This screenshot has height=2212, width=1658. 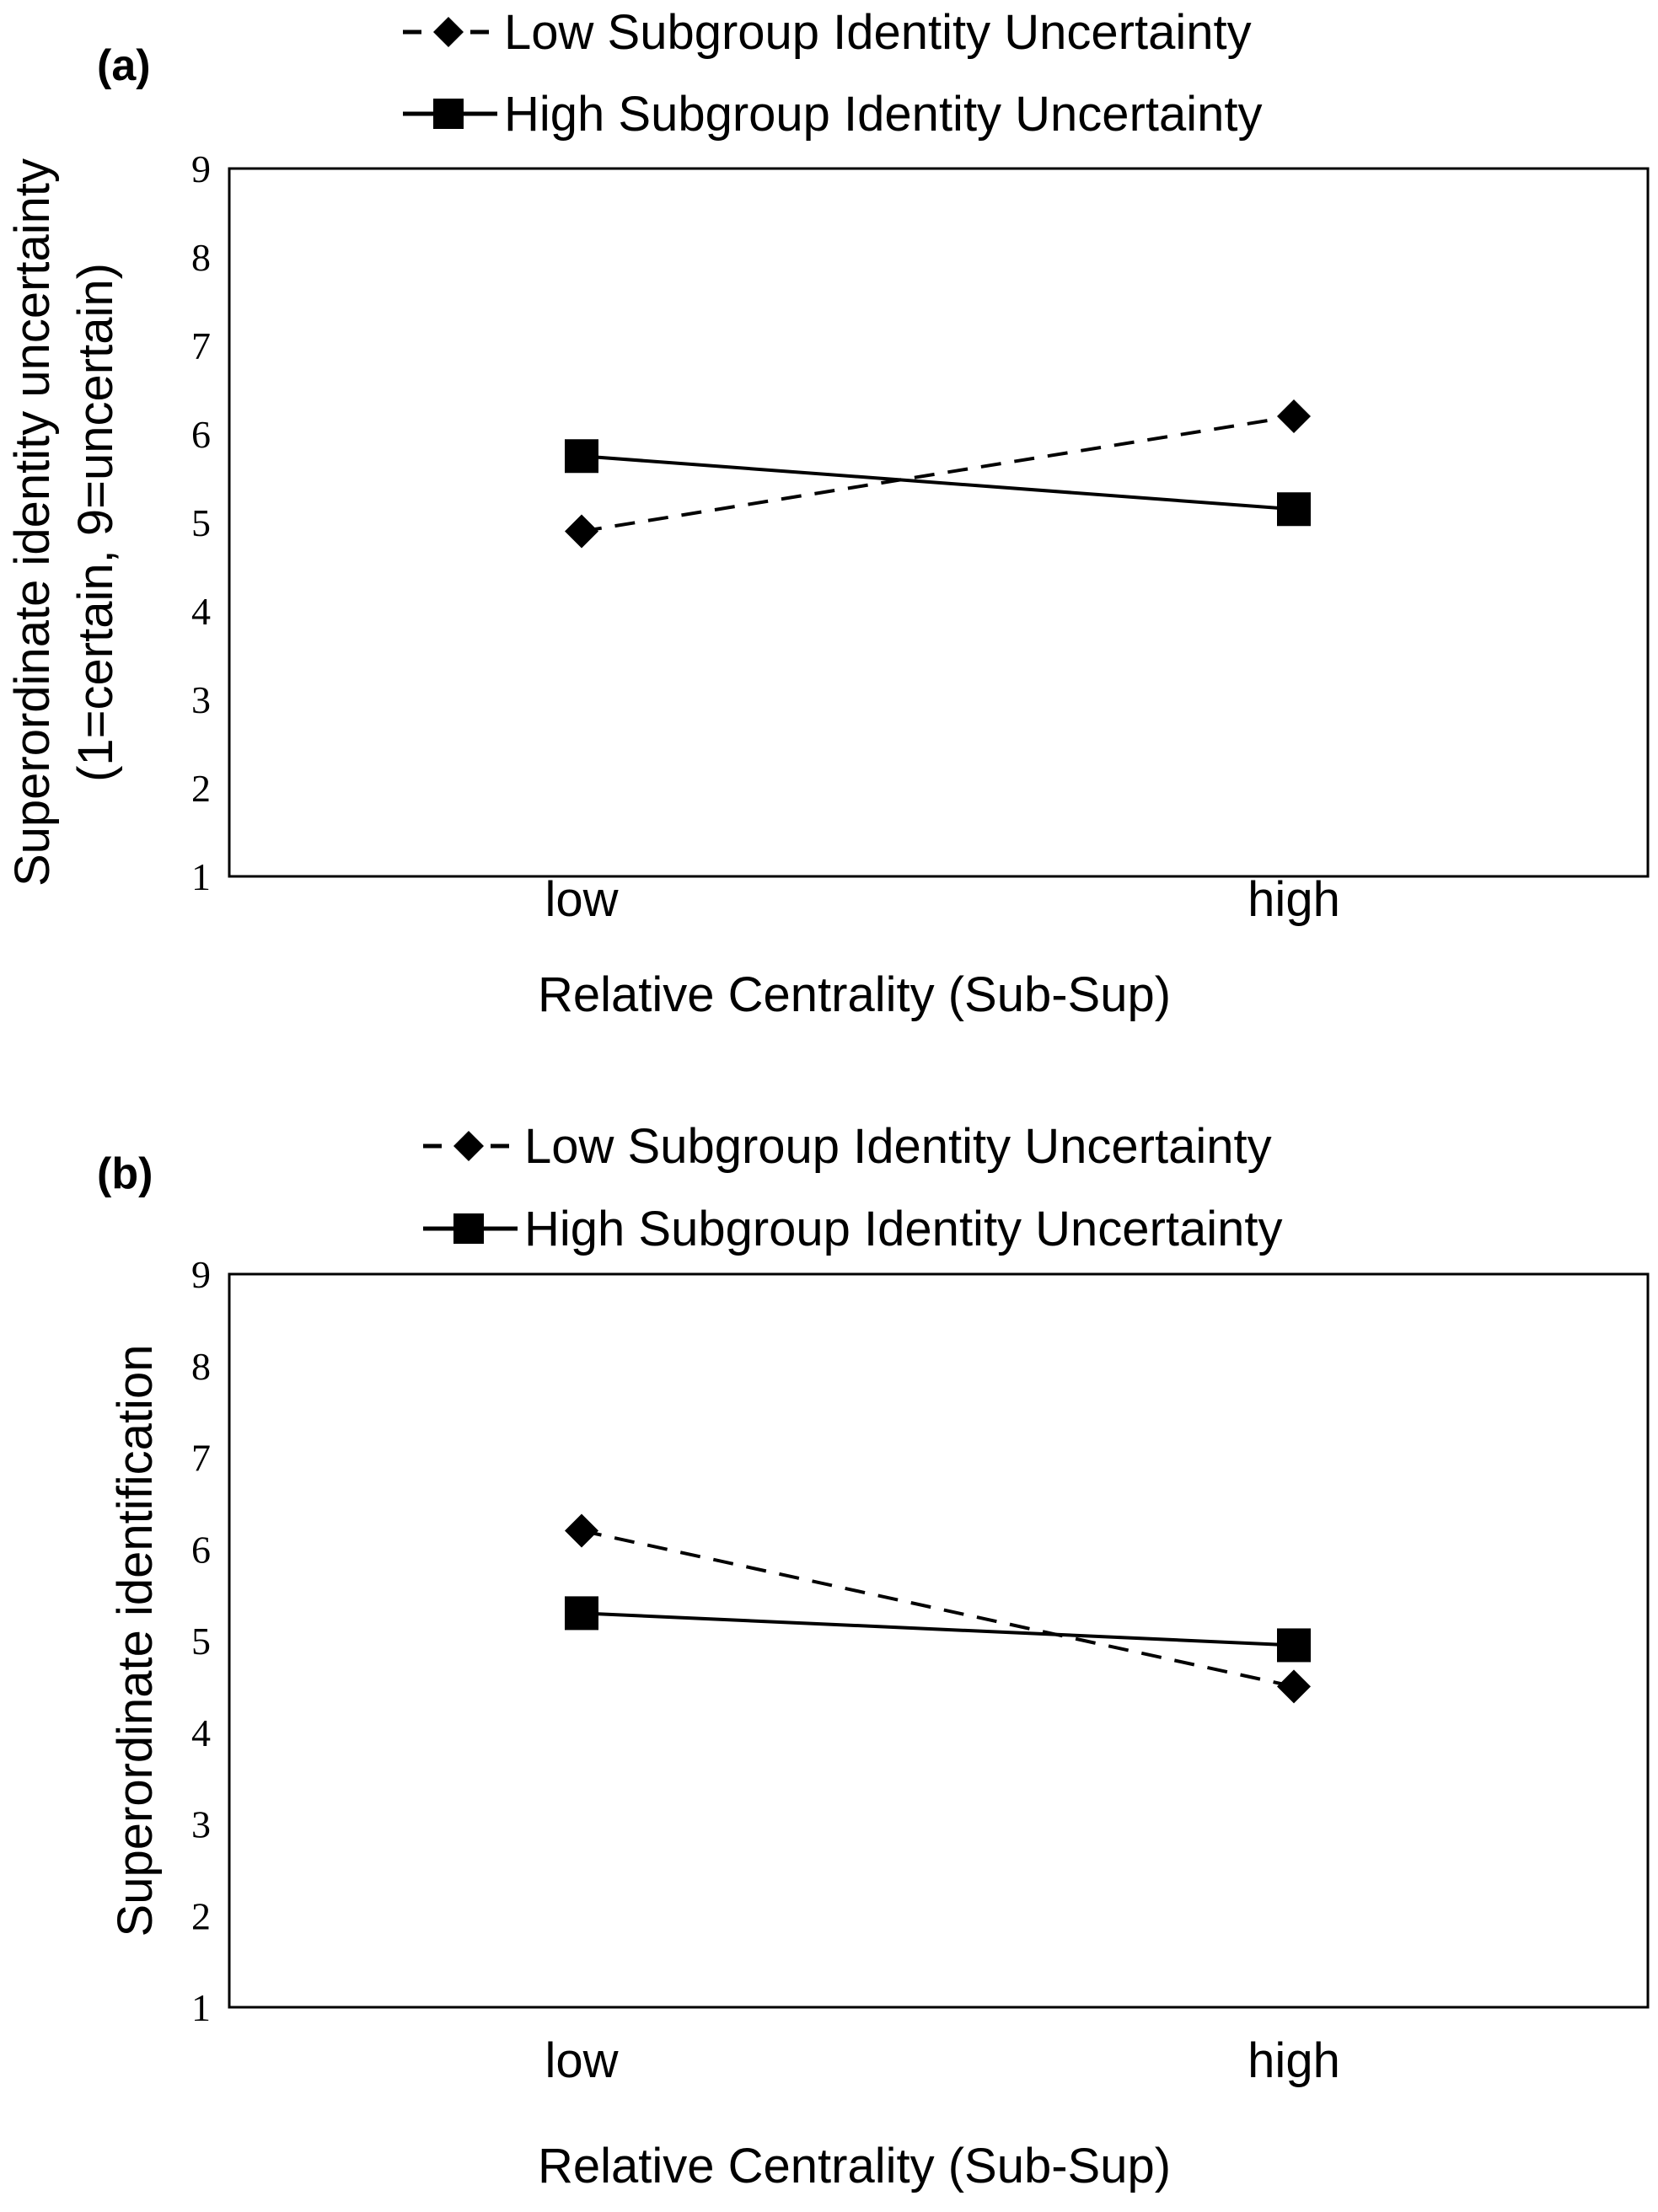 I want to click on y-axis-title: Superordinate identification, so click(x=135, y=1641).